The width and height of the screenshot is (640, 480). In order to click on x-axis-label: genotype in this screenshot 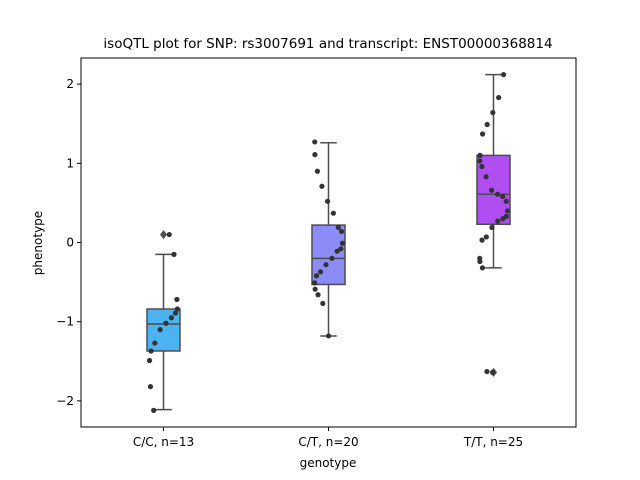, I will do `click(328, 463)`.